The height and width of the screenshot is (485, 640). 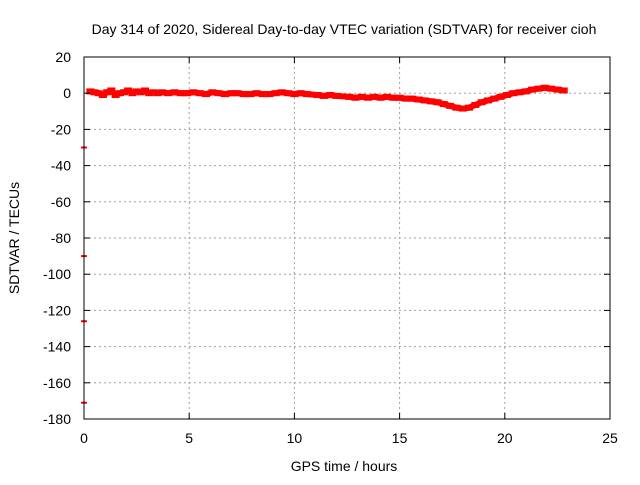 What do you see at coordinates (189, 438) in the screenshot?
I see `x-tick-label: 5` at bounding box center [189, 438].